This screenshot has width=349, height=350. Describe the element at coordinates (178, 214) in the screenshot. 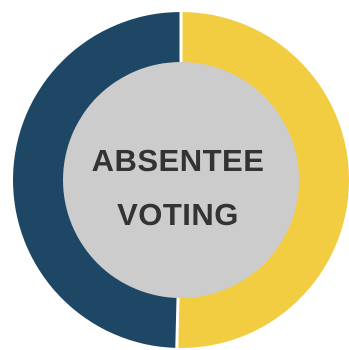

I see `center-label-line-2: VOTING` at that location.